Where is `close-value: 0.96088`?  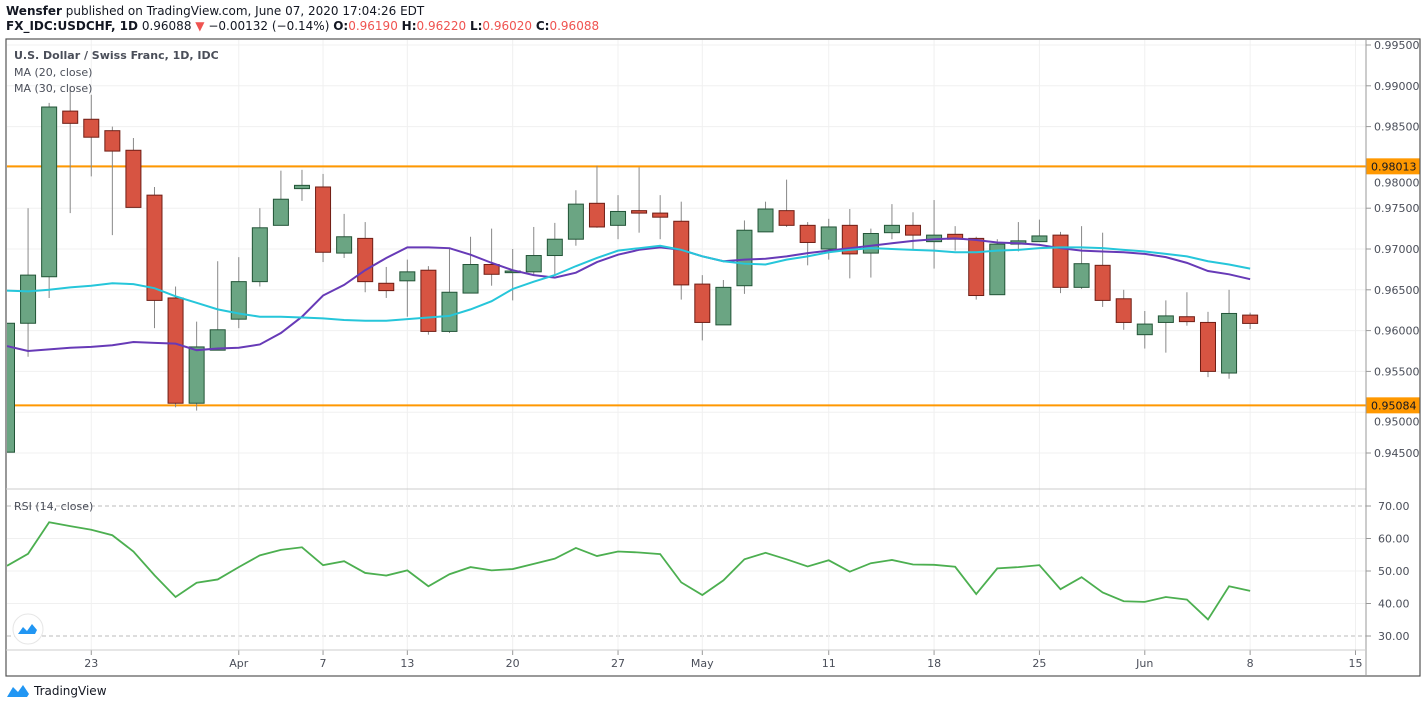
close-value: 0.96088 is located at coordinates (574, 26).